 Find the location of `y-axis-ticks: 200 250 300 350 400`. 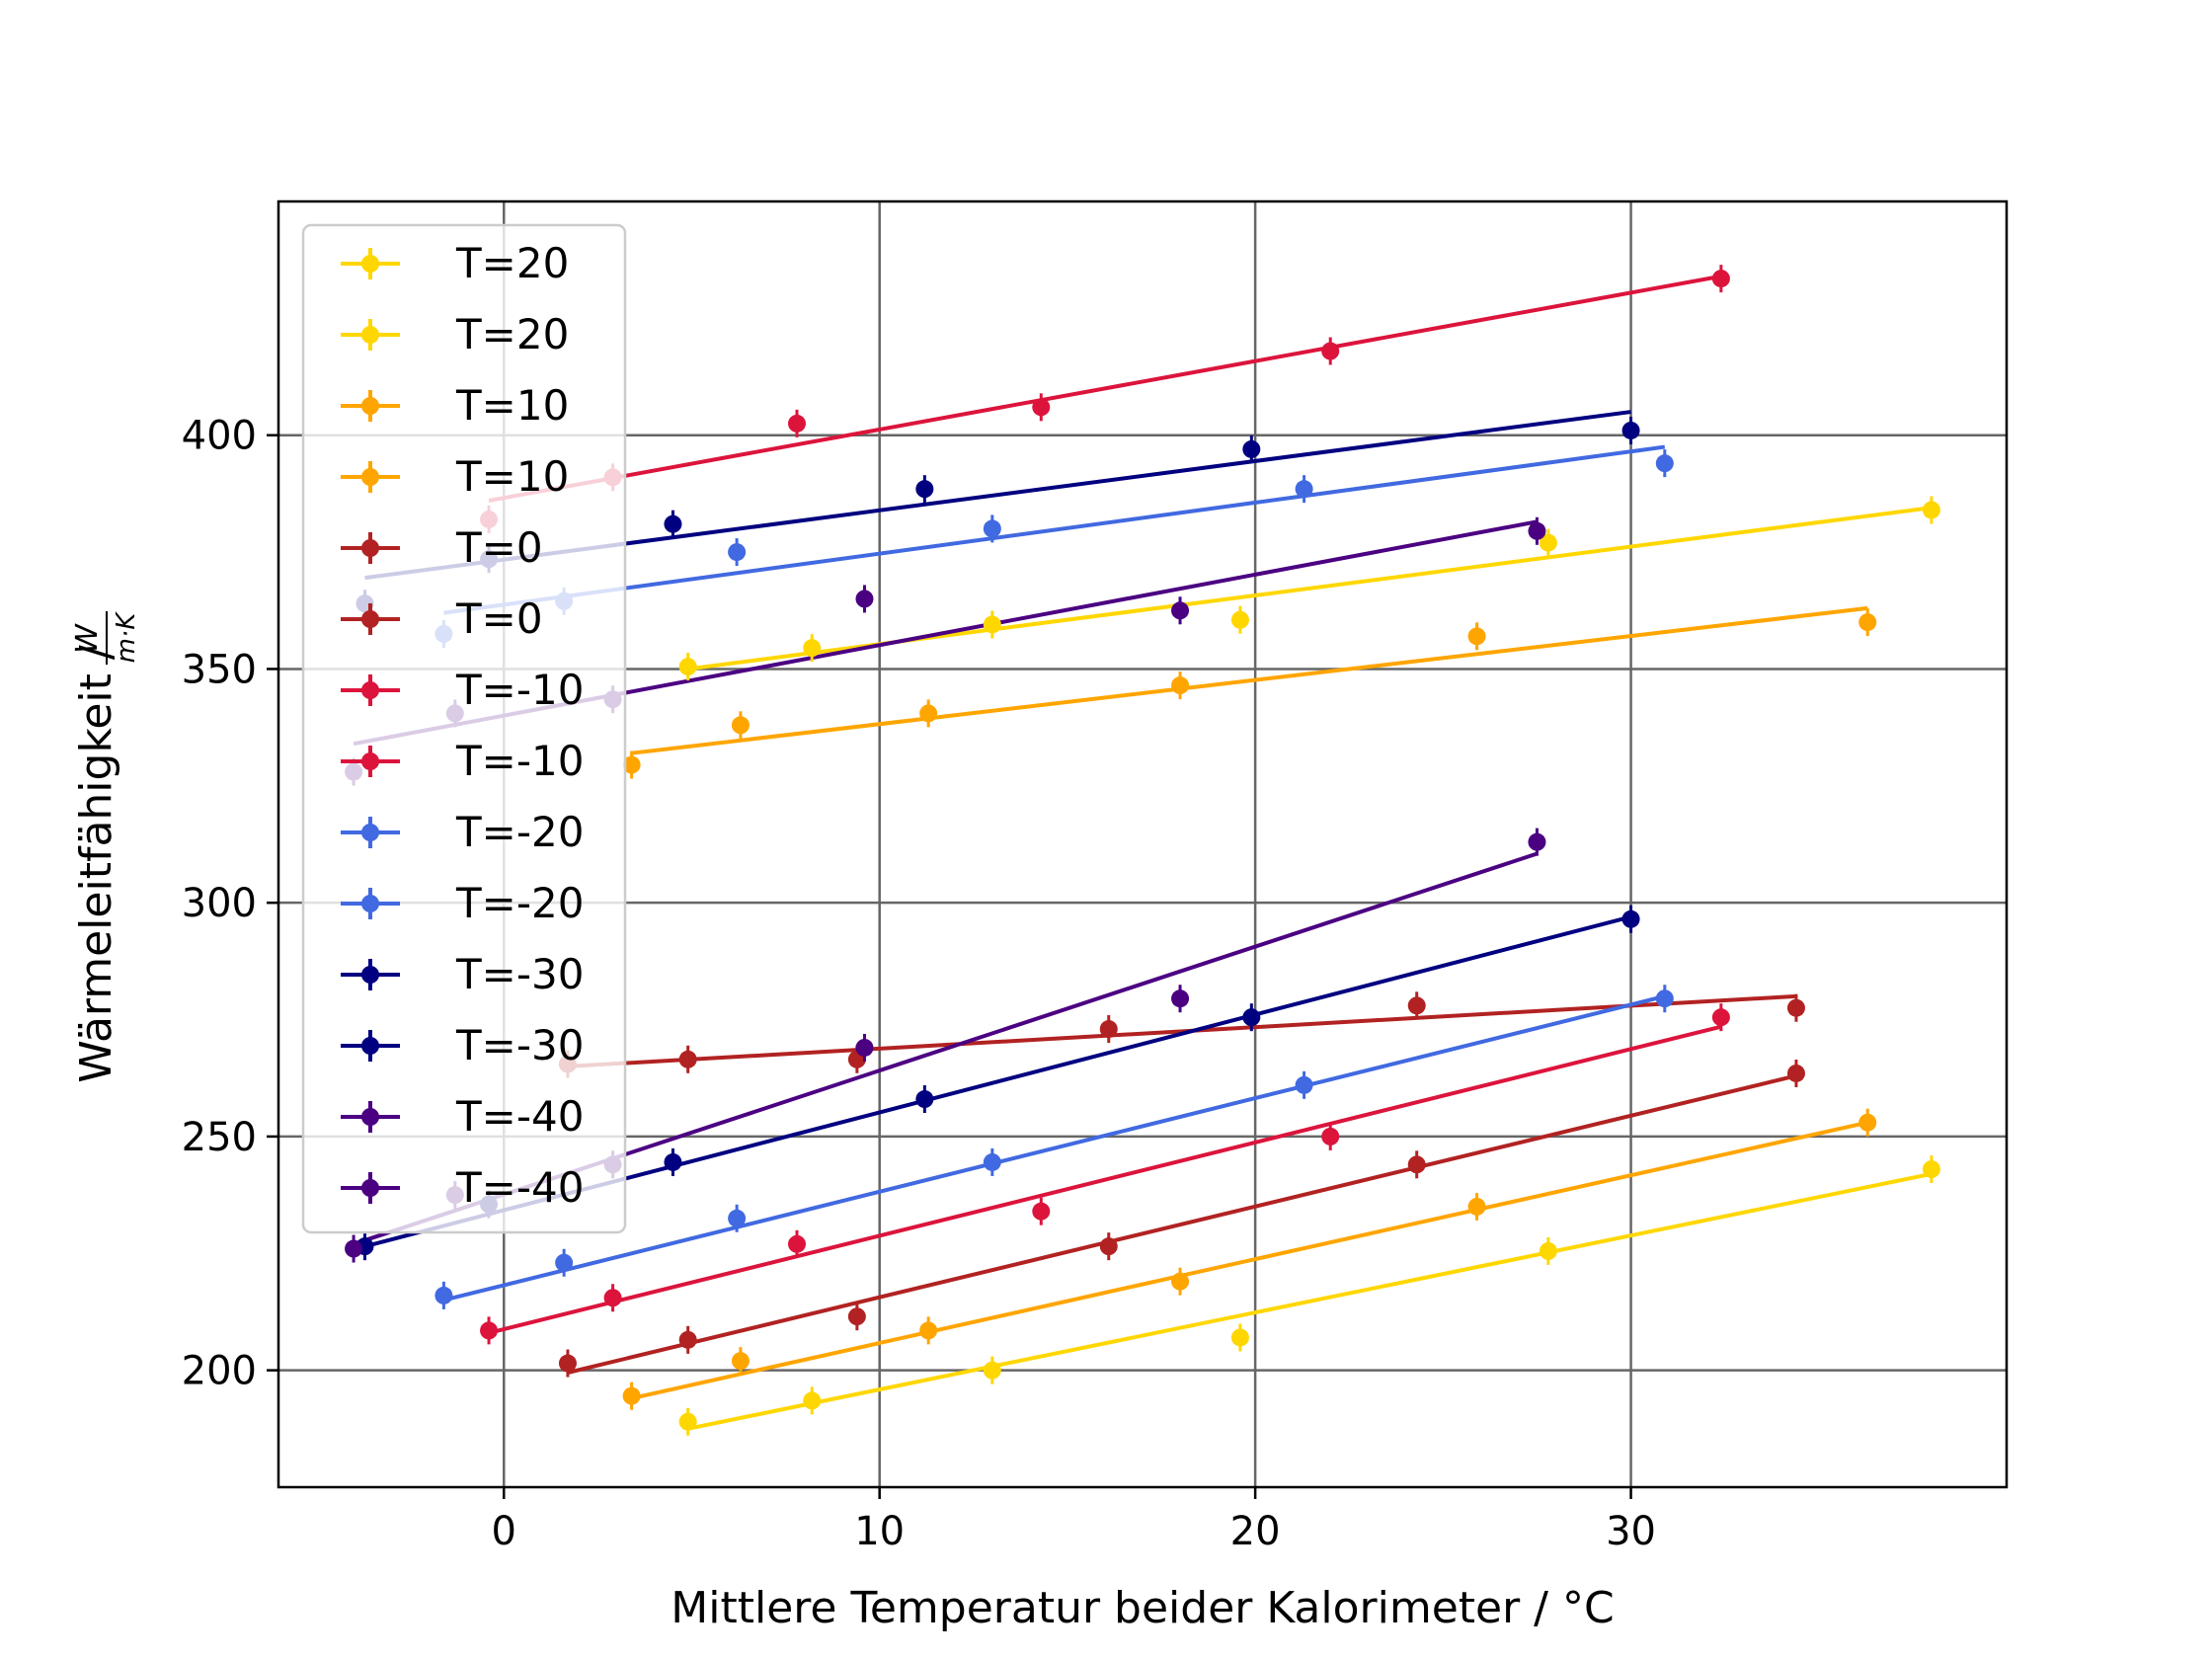

y-axis-ticks: 200 250 300 350 400 is located at coordinates (230, 904).